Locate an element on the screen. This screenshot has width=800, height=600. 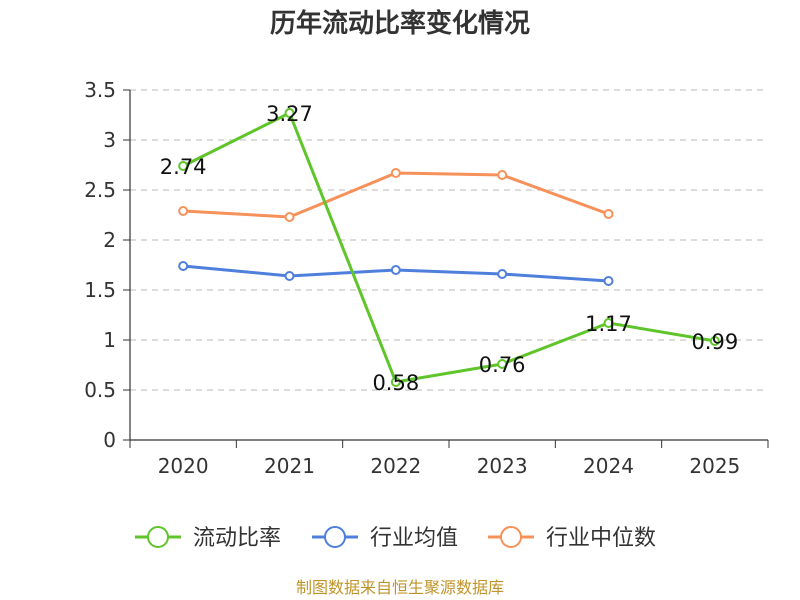
y-tick-label: 0.5 is located at coordinates (100, 390).